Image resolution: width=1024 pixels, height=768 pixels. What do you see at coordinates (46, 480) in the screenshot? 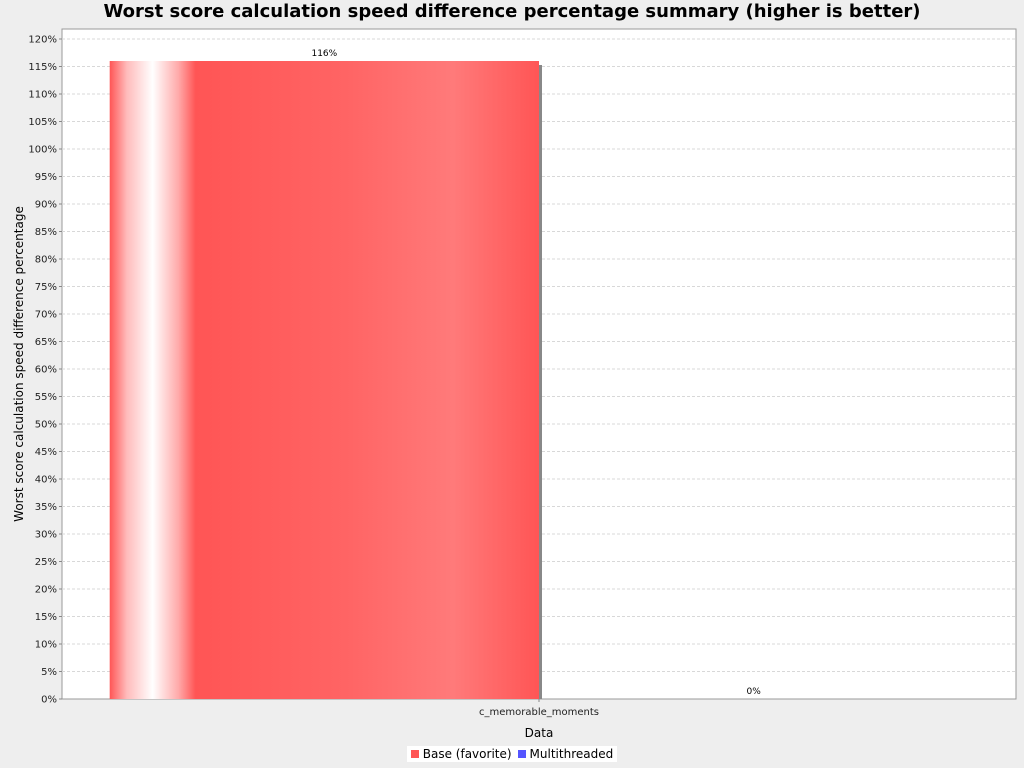
I see `y-tick-label: 40%` at bounding box center [46, 480].